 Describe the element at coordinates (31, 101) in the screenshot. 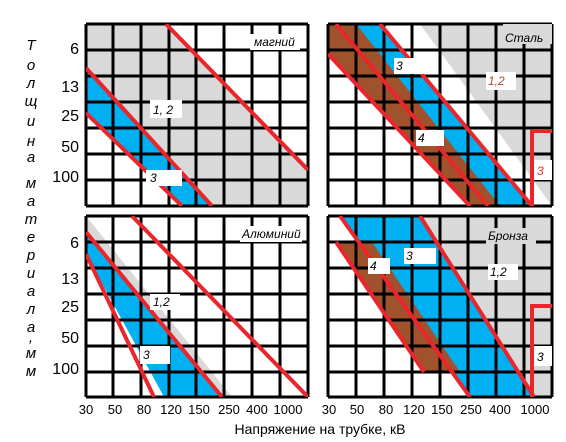

I see `svg-text: щ` at that location.